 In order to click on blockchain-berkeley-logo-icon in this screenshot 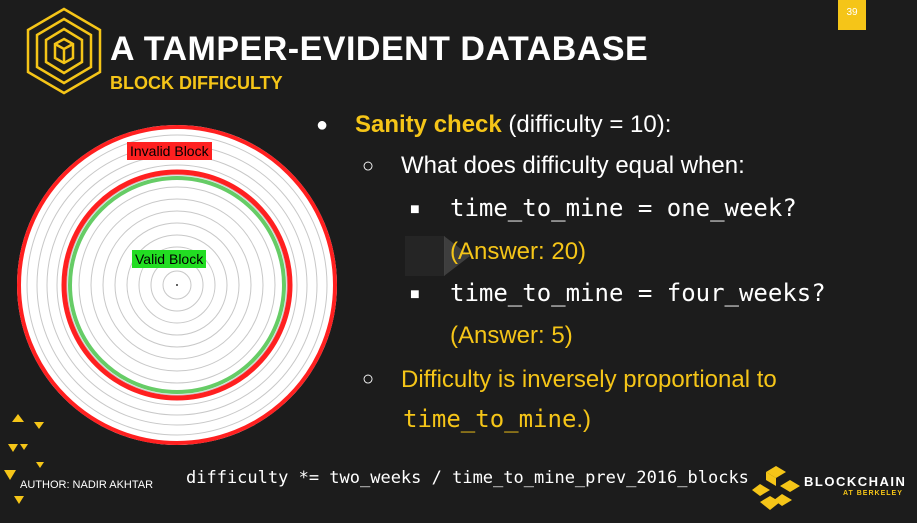, I will do `click(776, 488)`.